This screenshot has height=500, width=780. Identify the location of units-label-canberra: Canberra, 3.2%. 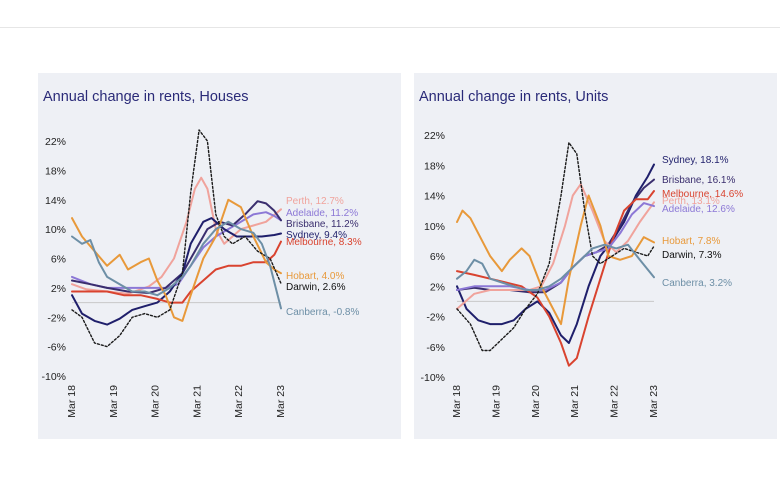
(697, 283).